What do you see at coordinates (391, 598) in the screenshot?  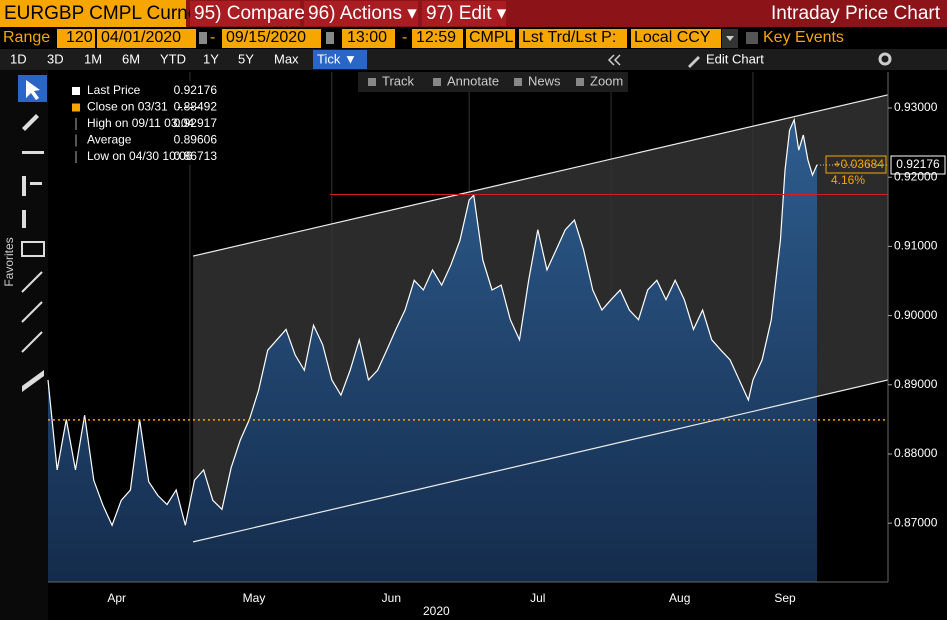 I see `x-tick-label: Jun` at bounding box center [391, 598].